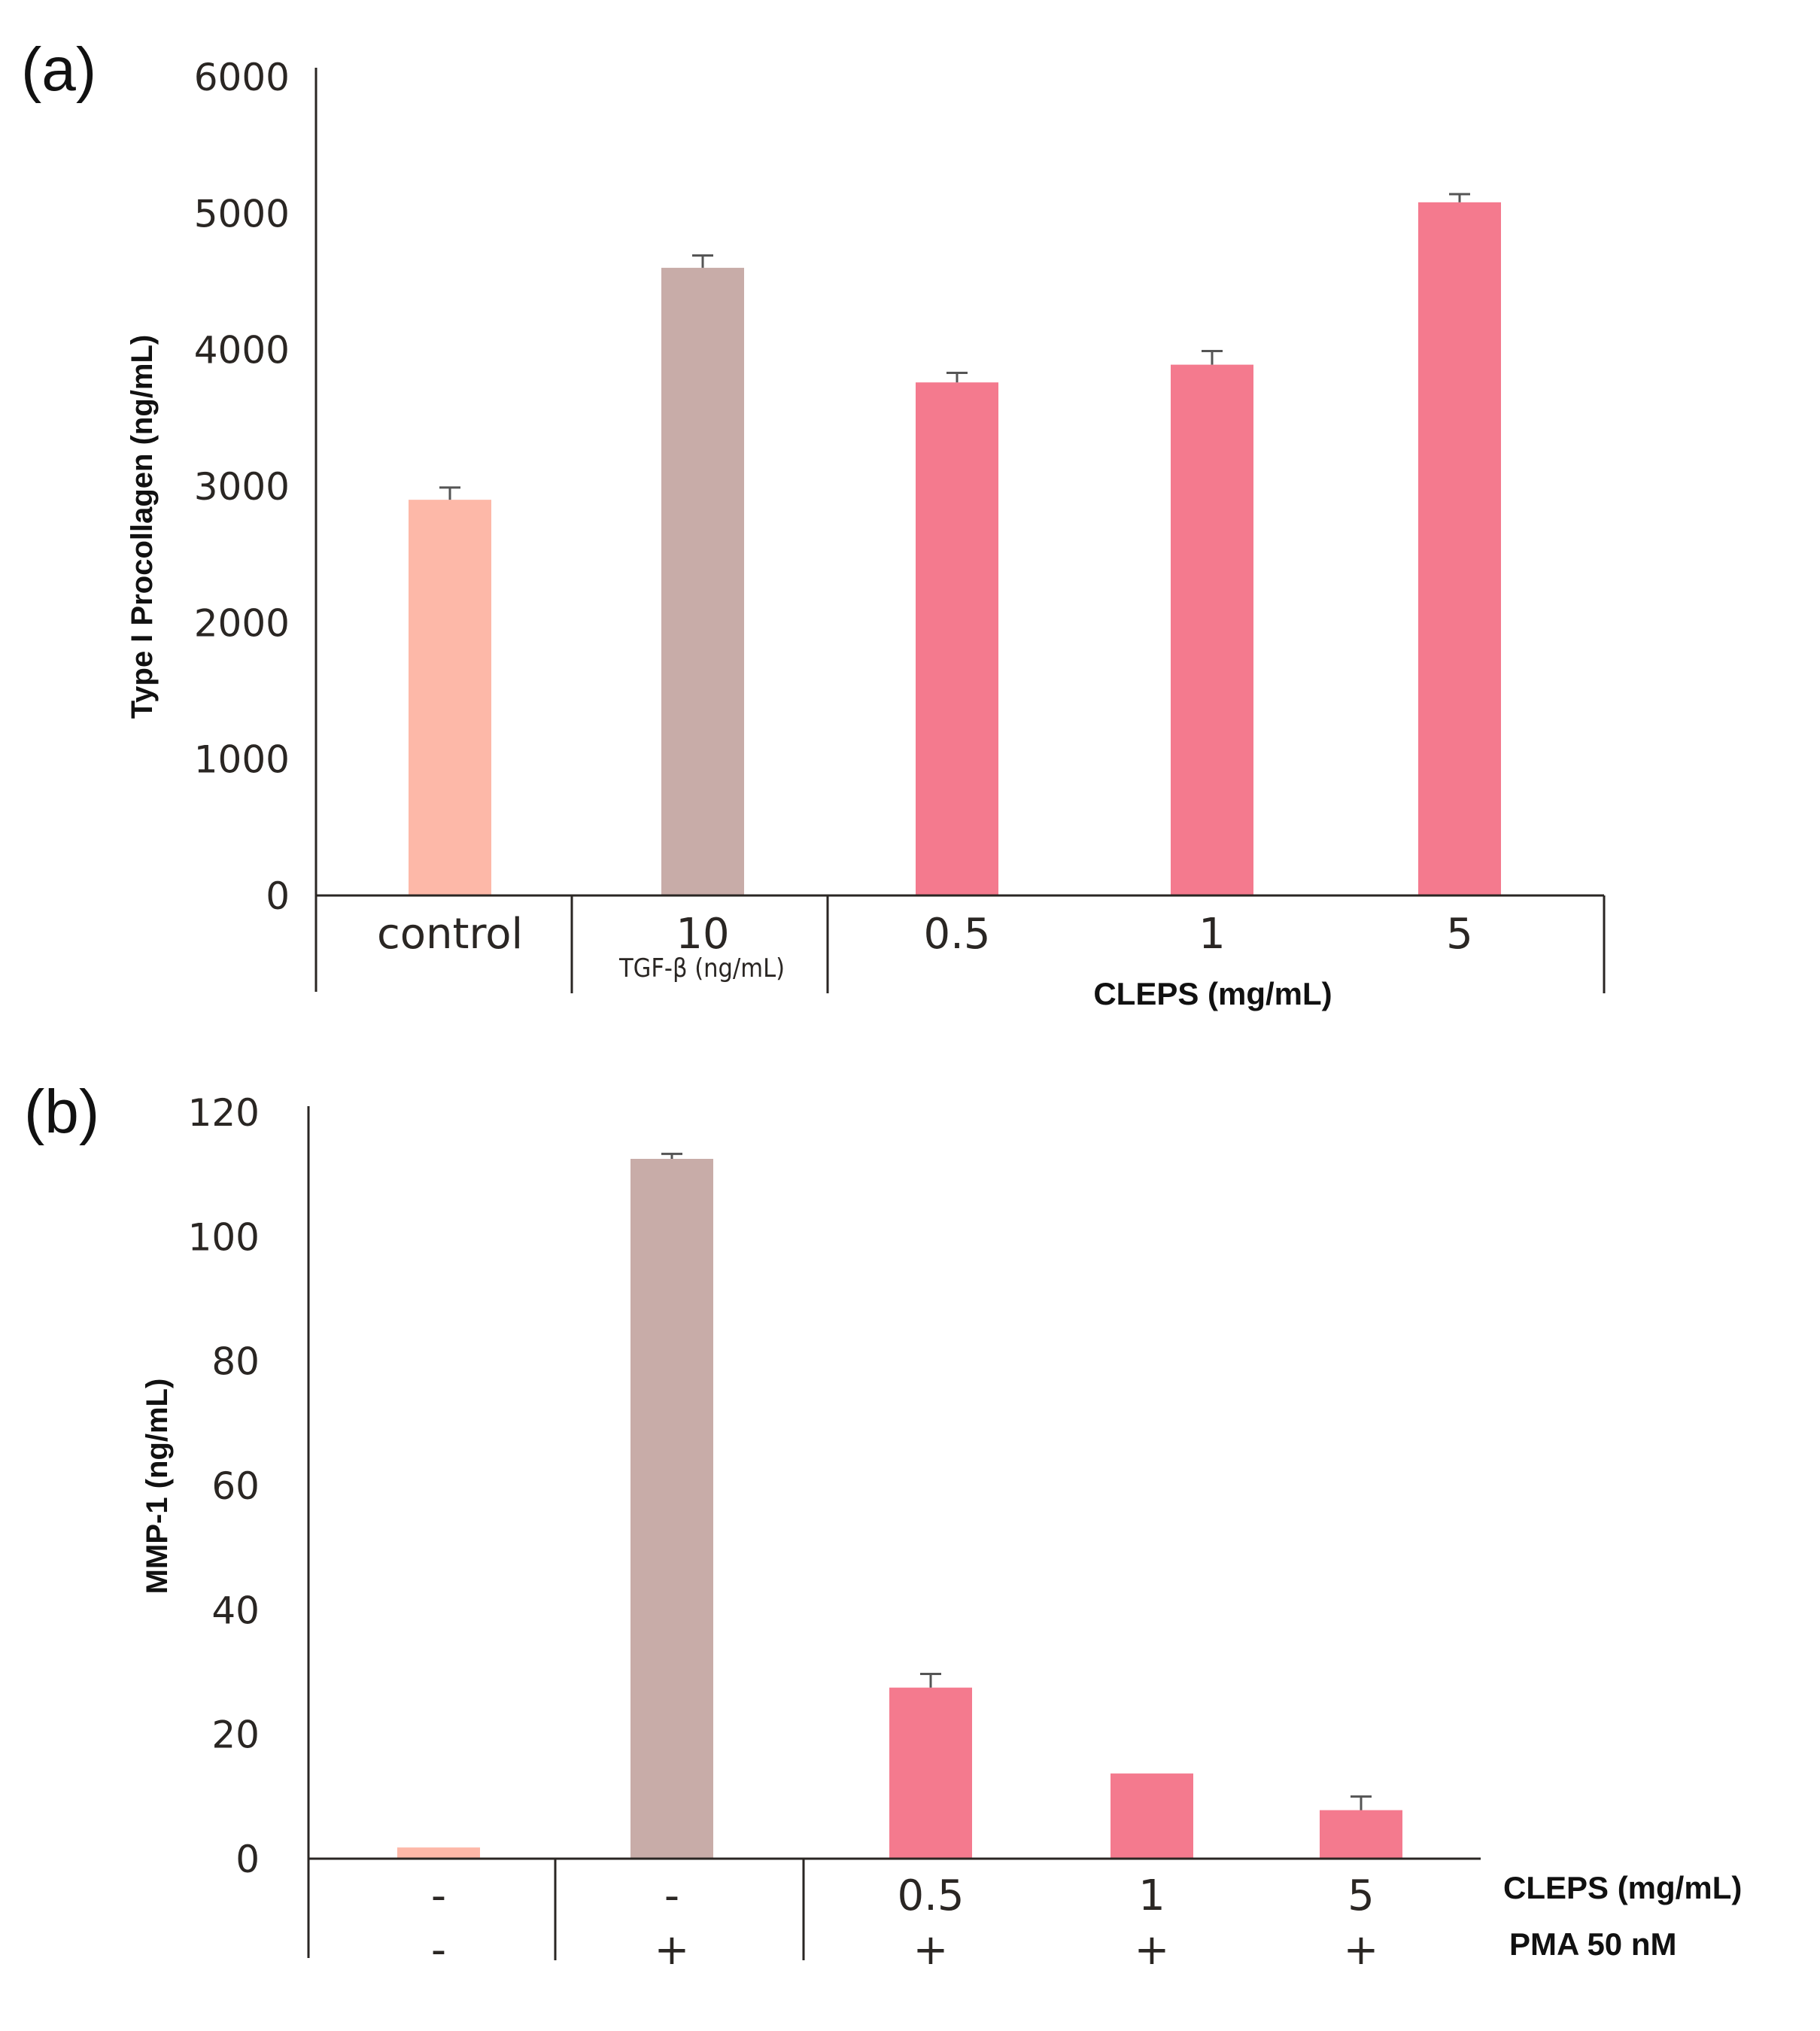 The image size is (1820, 2031). What do you see at coordinates (235, 1362) in the screenshot?
I see `y-tick-label: 80` at bounding box center [235, 1362].